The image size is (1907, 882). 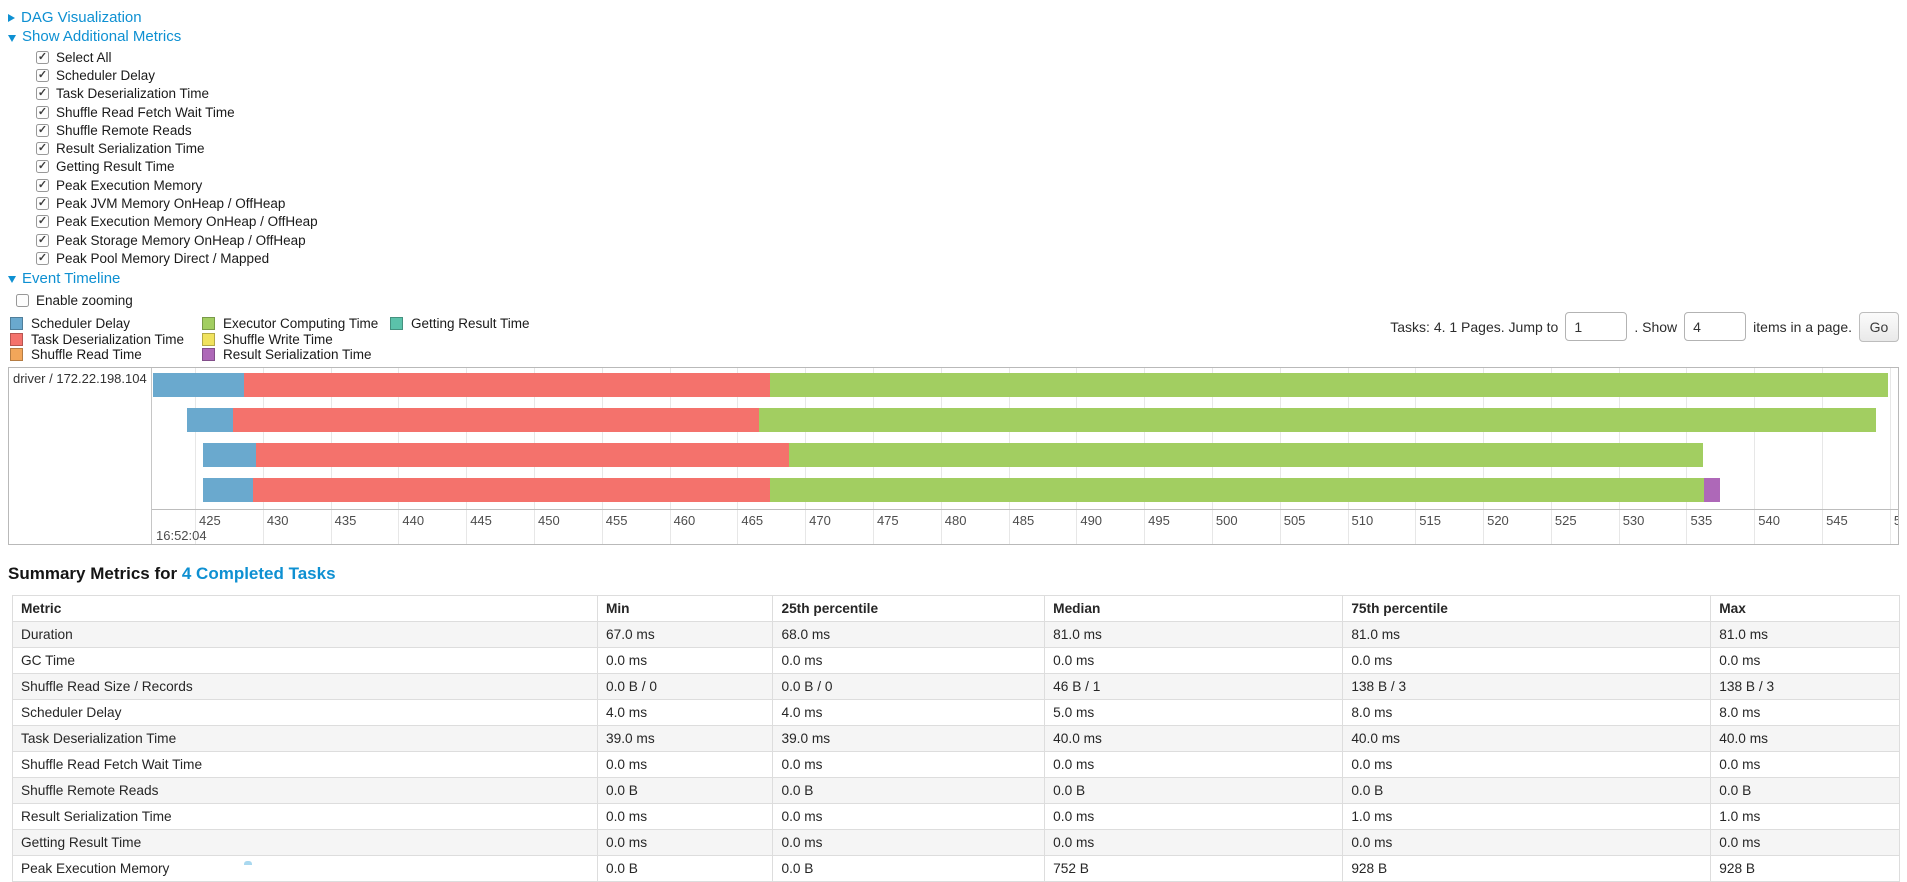 I want to click on task-3-segment-scheduler-delay, so click(x=230, y=455).